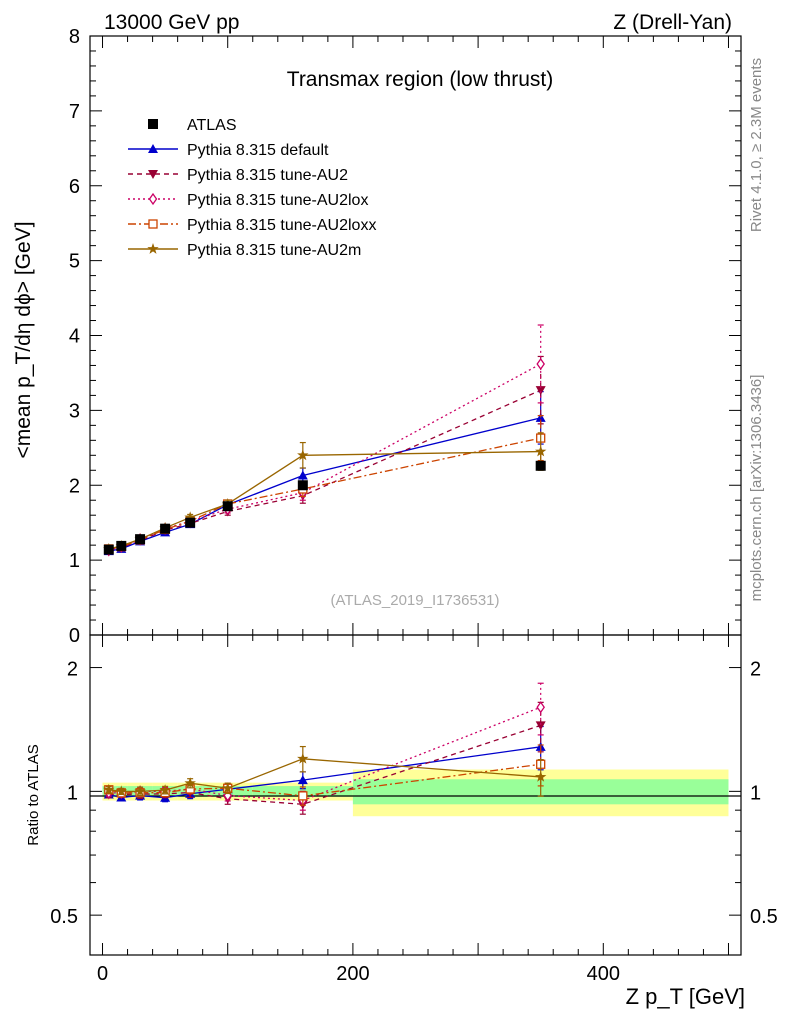 This screenshot has width=786, height=1024. What do you see at coordinates (74, 411) in the screenshot?
I see `y-tick-label: 3` at bounding box center [74, 411].